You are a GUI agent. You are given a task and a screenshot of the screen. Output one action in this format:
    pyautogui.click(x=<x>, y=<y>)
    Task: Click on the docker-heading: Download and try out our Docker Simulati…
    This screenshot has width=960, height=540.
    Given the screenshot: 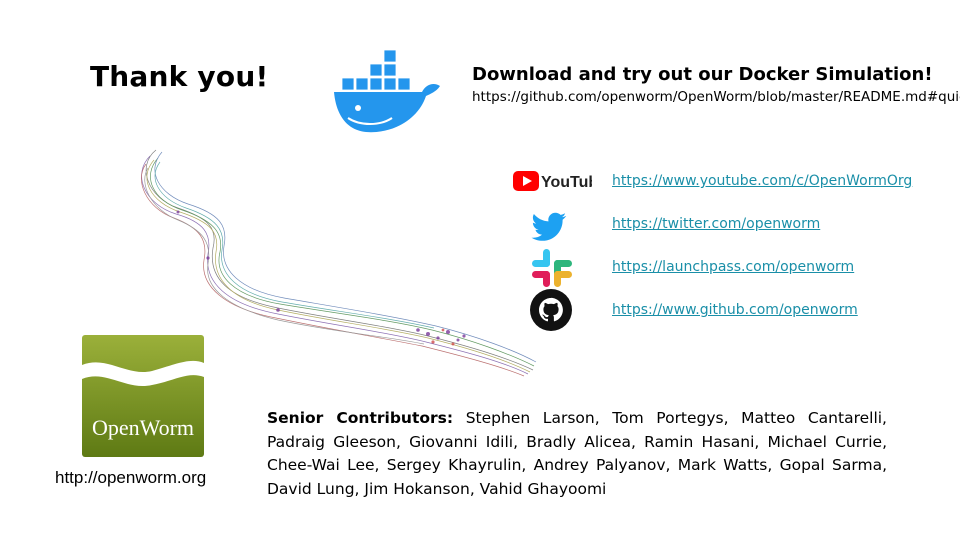 What is the action you would take?
    pyautogui.click(x=702, y=74)
    